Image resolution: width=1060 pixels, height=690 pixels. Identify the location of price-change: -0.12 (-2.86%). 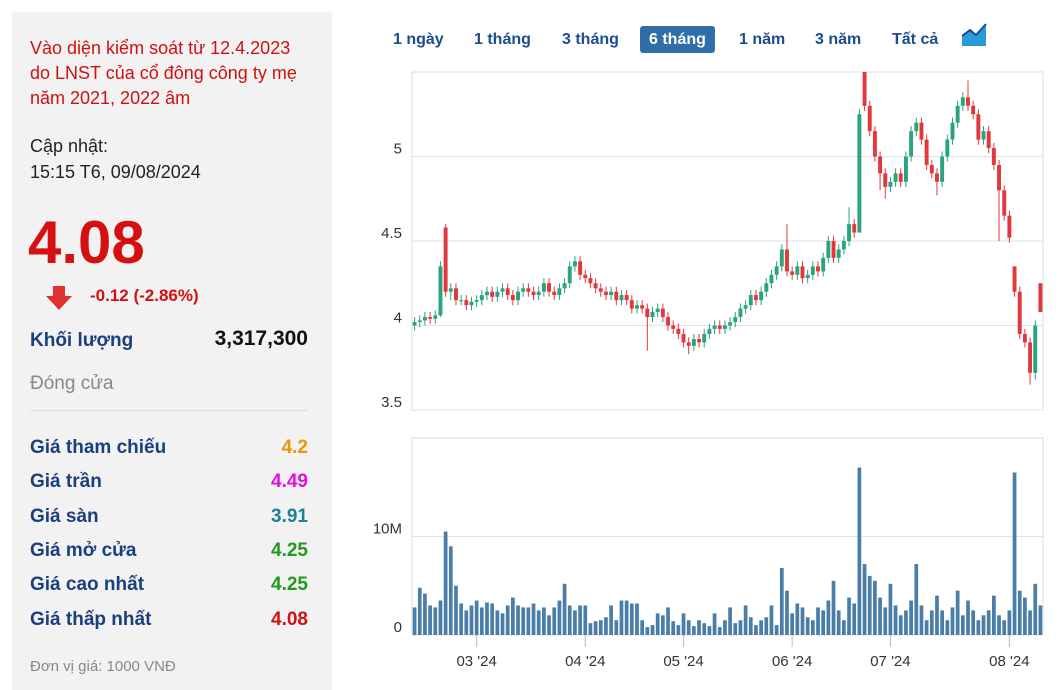
(144, 295).